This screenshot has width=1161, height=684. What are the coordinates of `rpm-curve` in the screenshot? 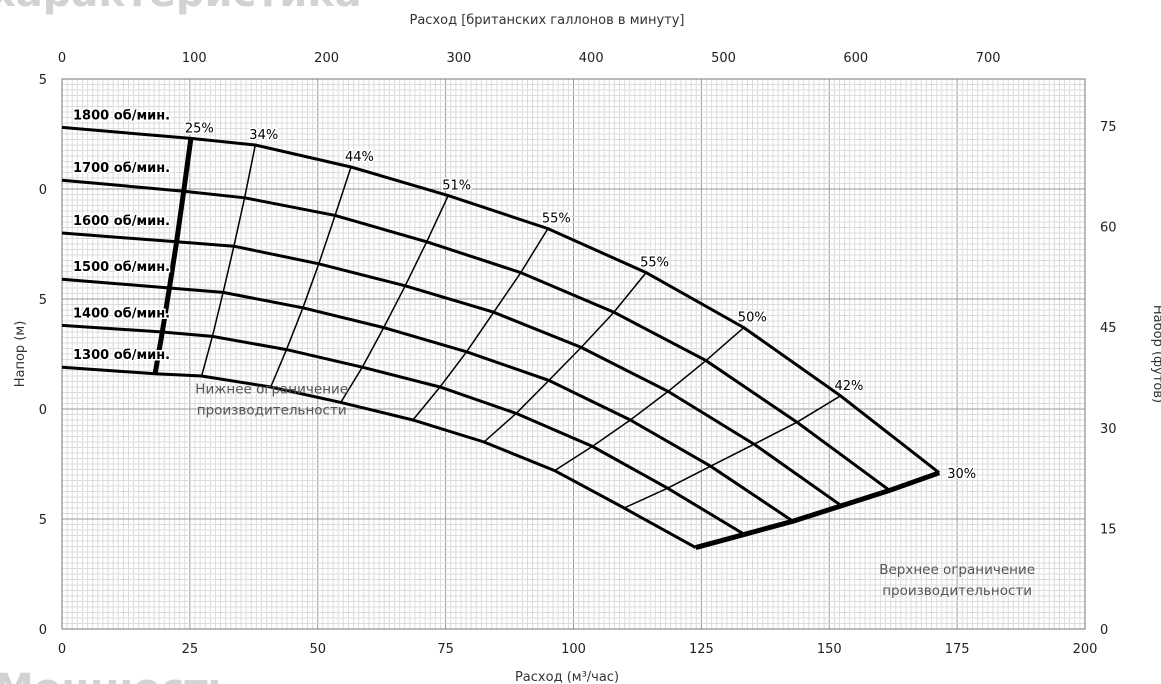 It's located at (379, 457).